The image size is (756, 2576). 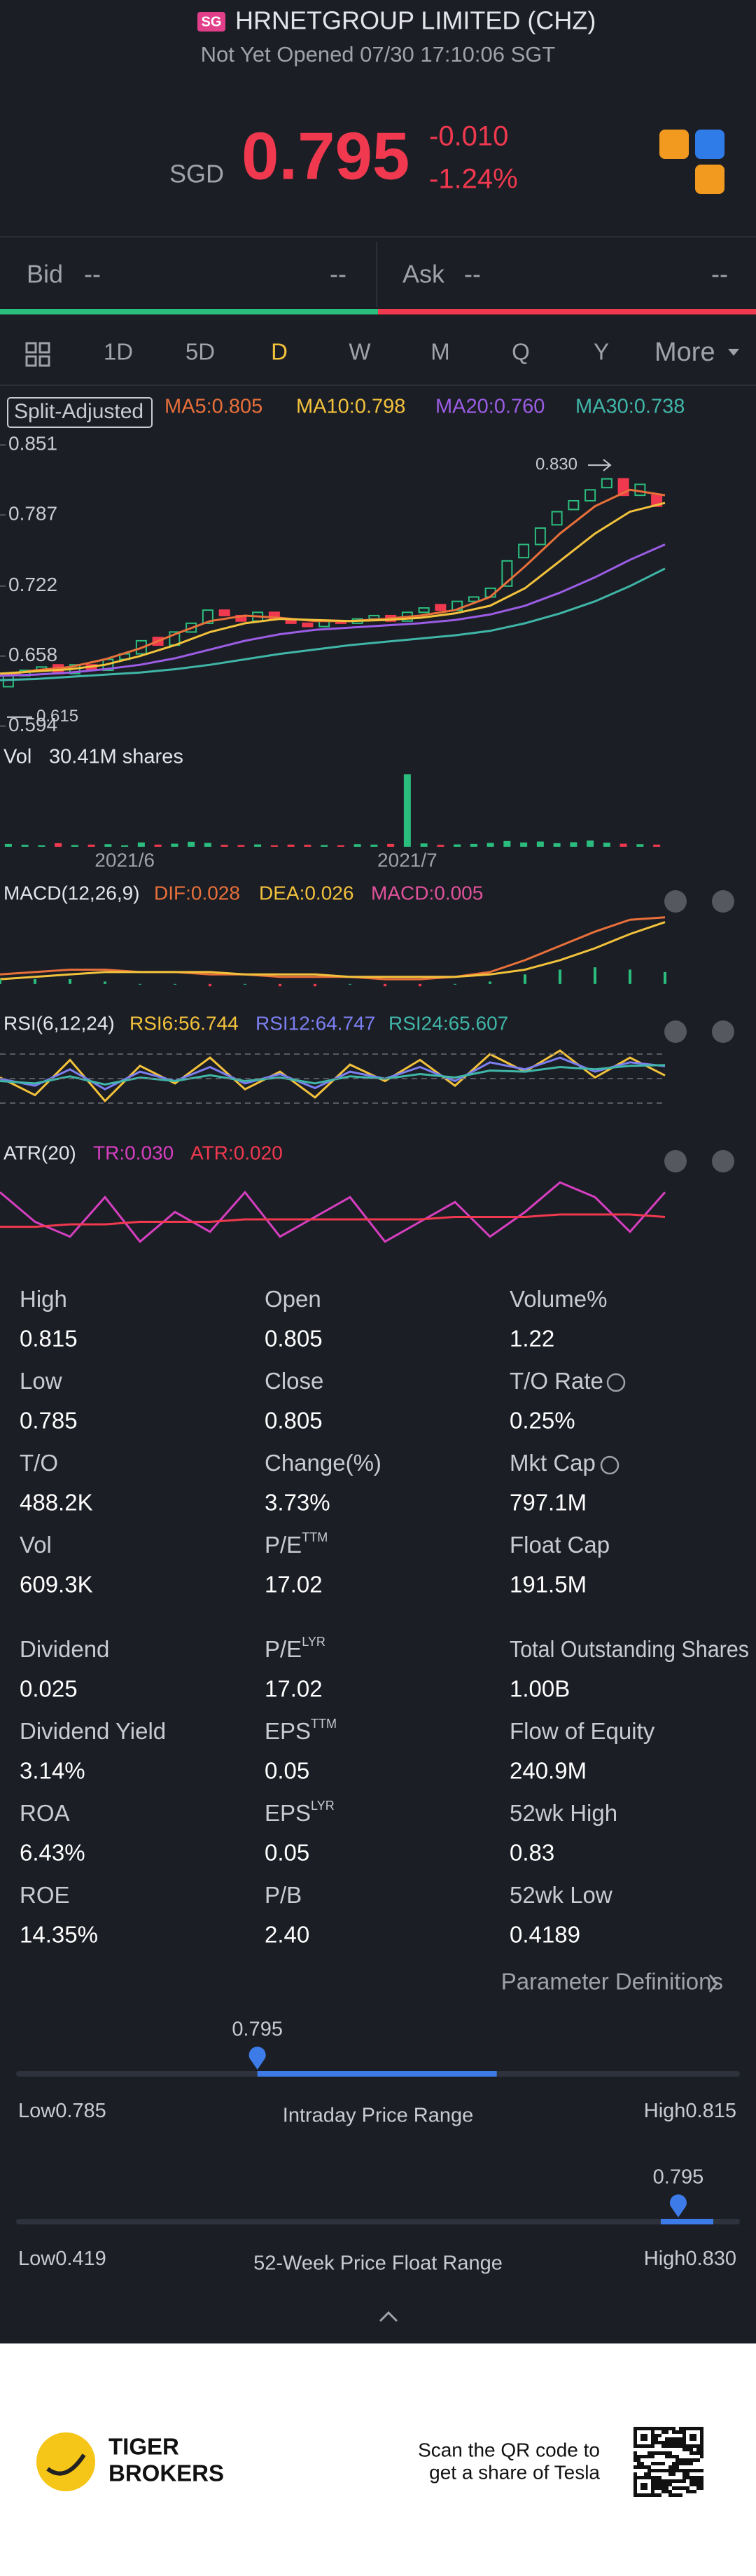 I want to click on period-tab: Y, so click(x=601, y=352).